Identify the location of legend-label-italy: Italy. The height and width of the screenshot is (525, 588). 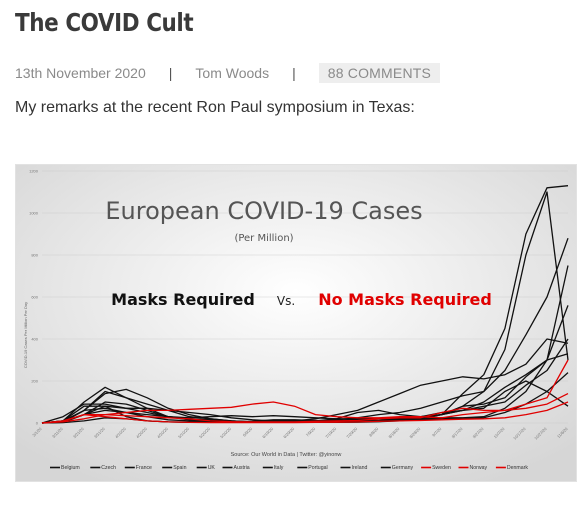
(279, 468).